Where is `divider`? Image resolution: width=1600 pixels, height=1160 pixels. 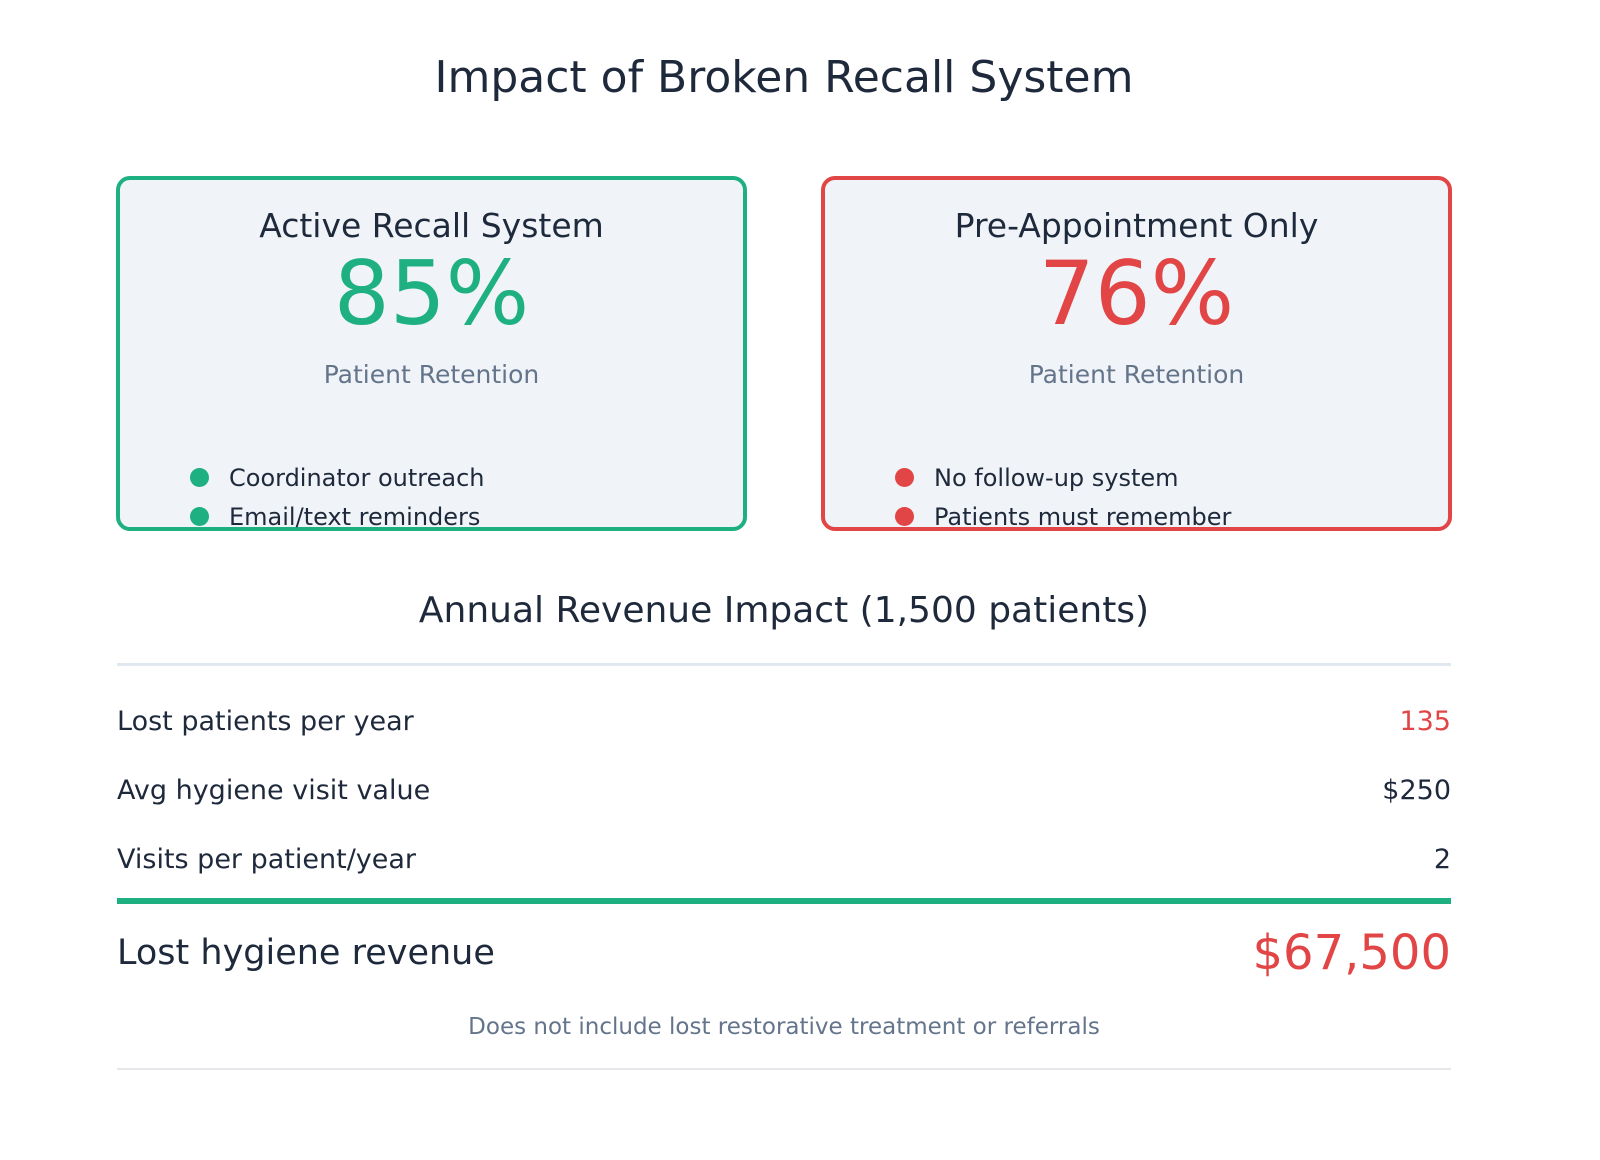
divider is located at coordinates (784, 664).